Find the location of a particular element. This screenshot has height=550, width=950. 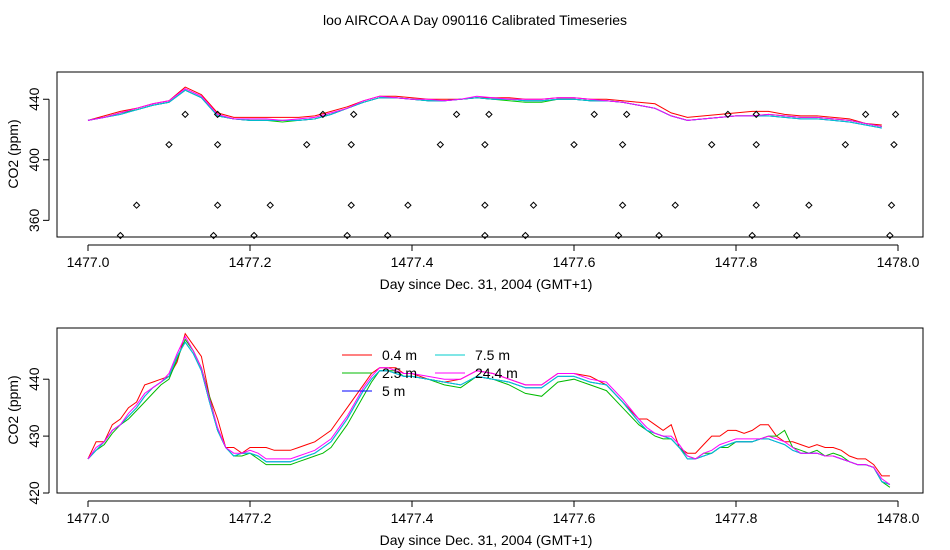

top-x-tick-label: 1477.2 is located at coordinates (250, 262).